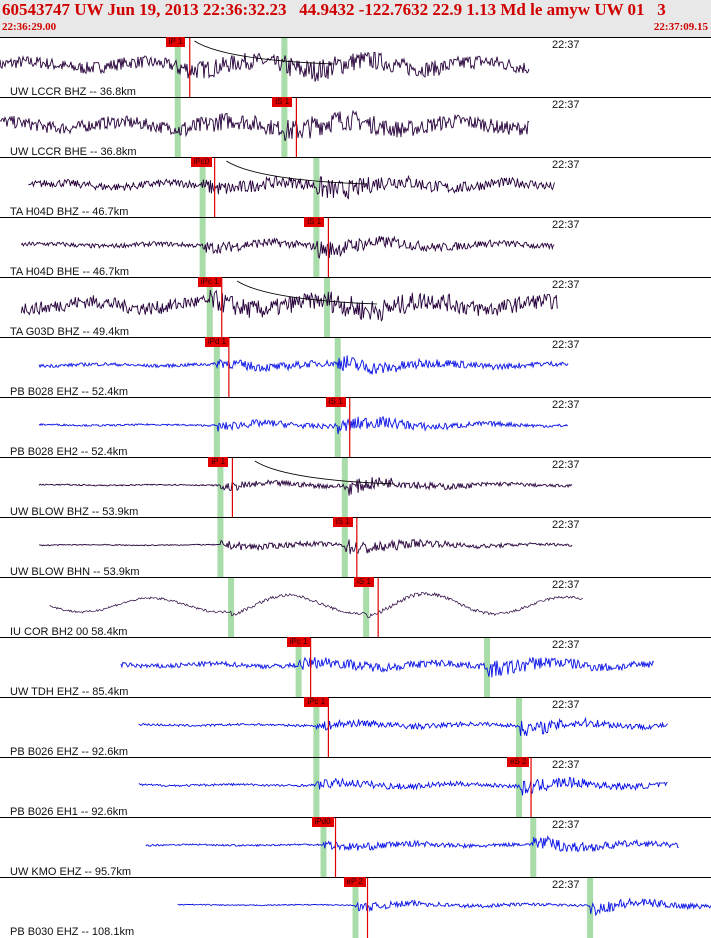 The height and width of the screenshot is (938, 711). Describe the element at coordinates (69, 452) in the screenshot. I see `station-label: PB B028 EH2 -- 52.4km` at that location.